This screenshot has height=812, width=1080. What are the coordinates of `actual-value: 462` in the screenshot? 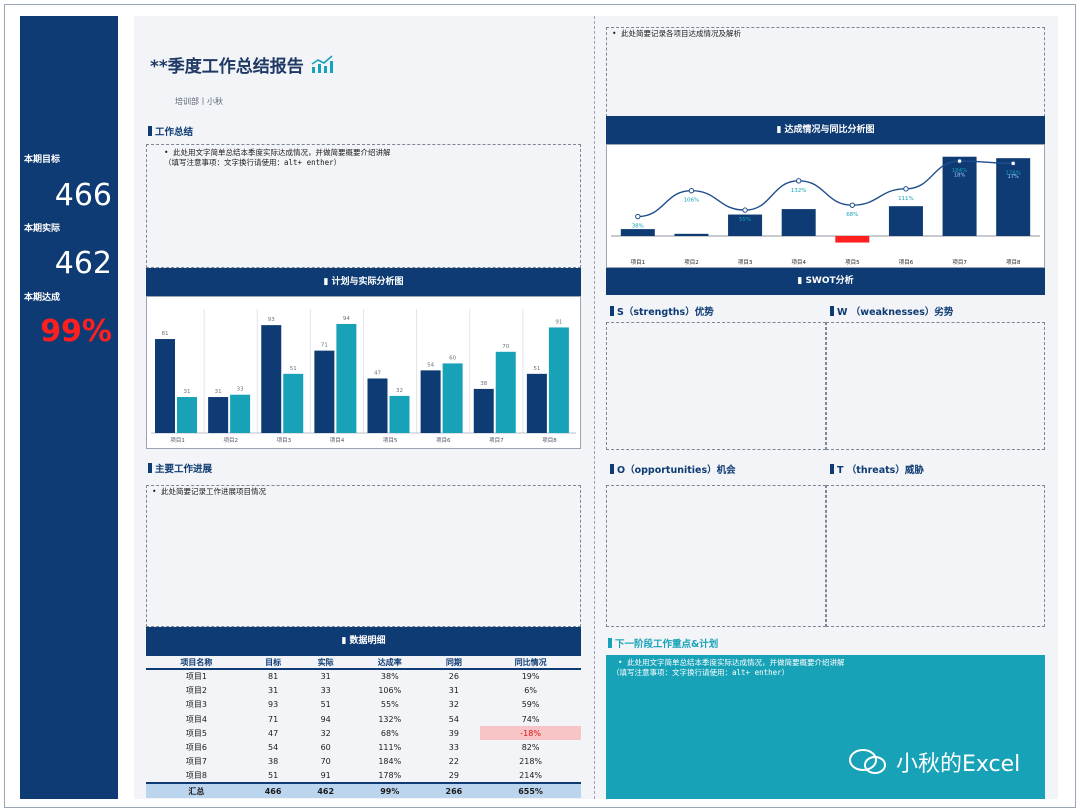 It's located at (83, 263).